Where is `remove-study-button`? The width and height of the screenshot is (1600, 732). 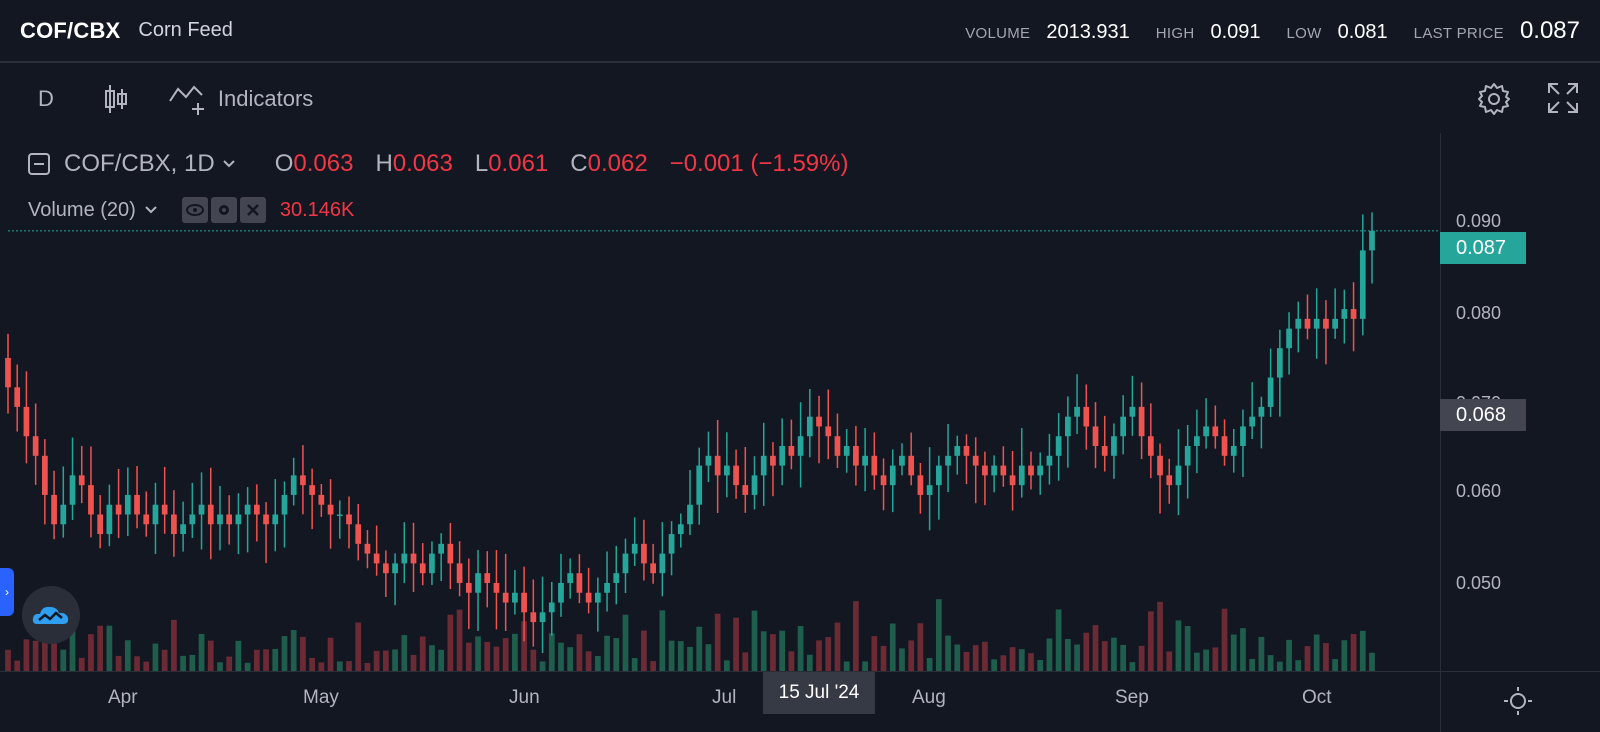 remove-study-button is located at coordinates (252, 210).